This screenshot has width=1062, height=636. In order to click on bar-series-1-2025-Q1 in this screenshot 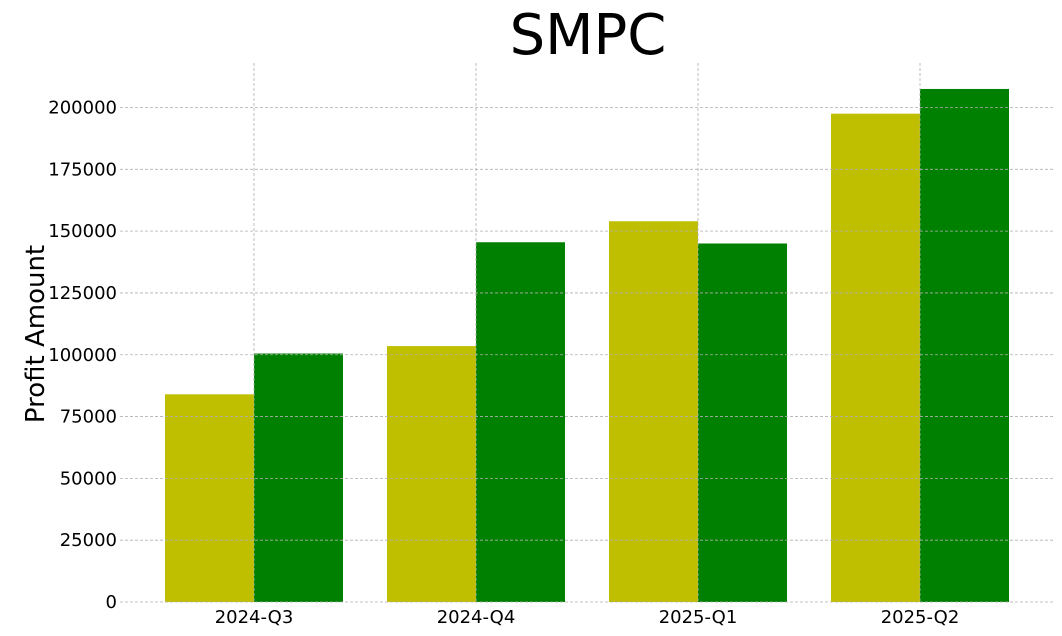, I will do `click(653, 411)`.